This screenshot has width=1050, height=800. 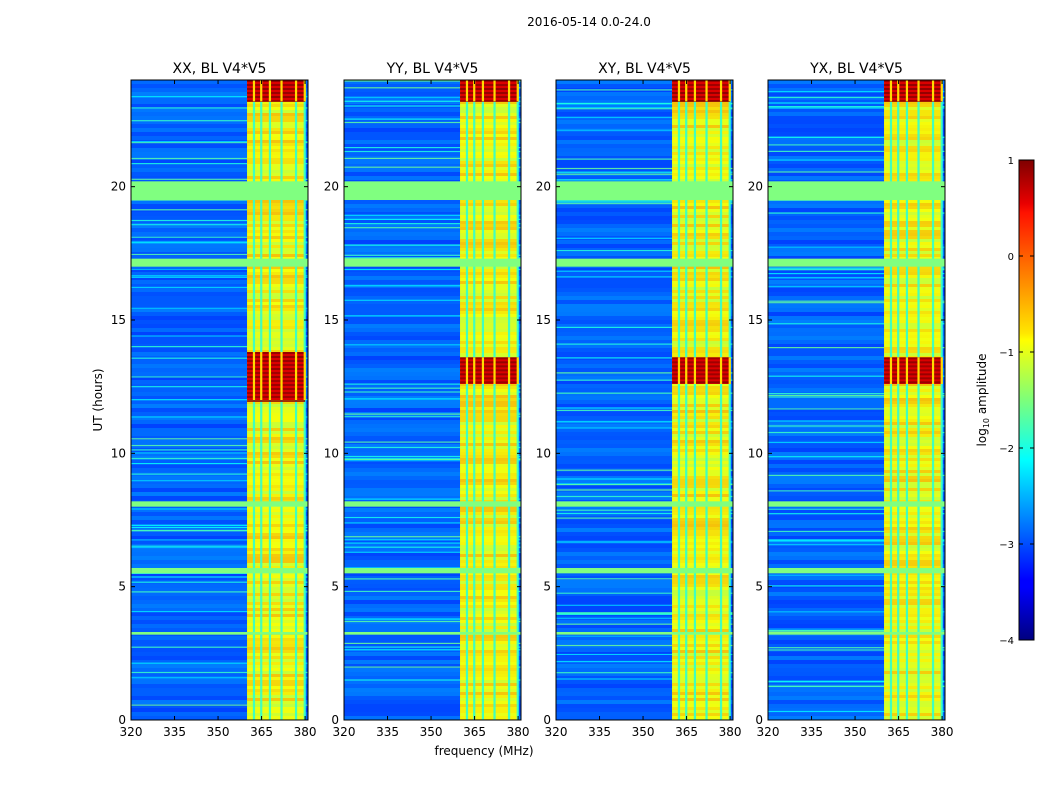 I want to click on flagged-rows, so click(x=644, y=633).